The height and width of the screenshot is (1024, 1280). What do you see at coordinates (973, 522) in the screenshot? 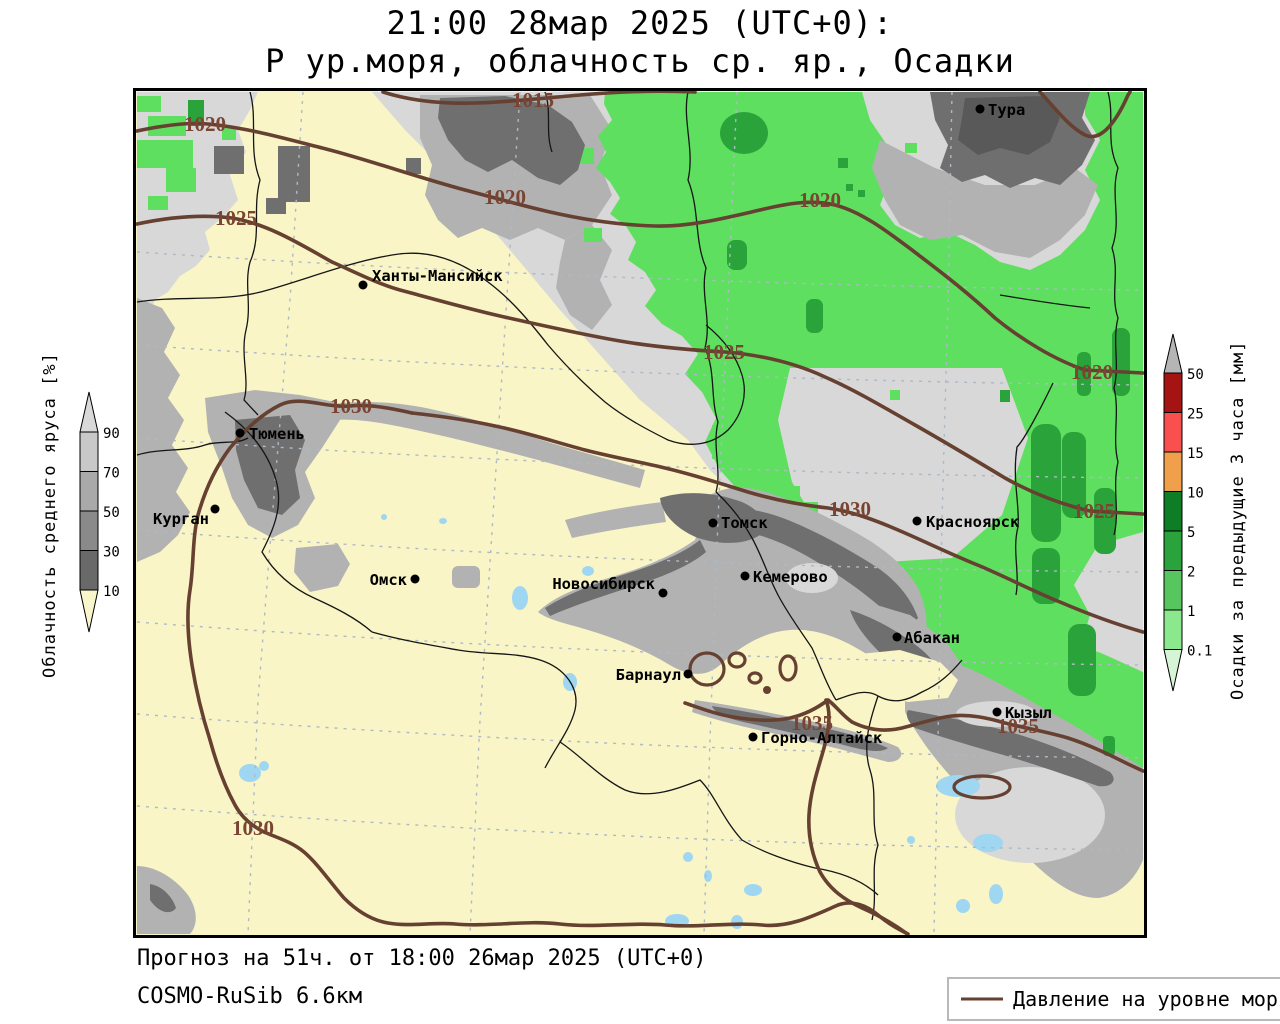
I see `city-label: Красноярск` at bounding box center [973, 522].